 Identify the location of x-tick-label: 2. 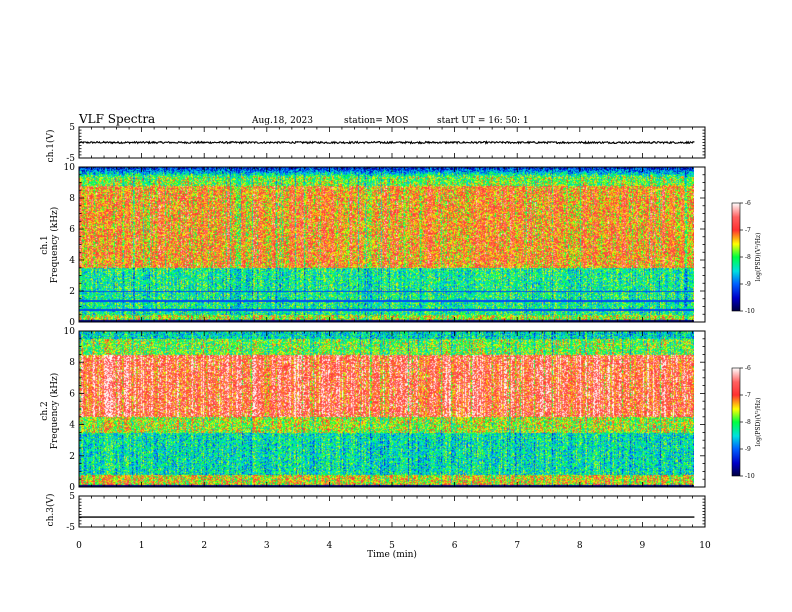
(204, 546).